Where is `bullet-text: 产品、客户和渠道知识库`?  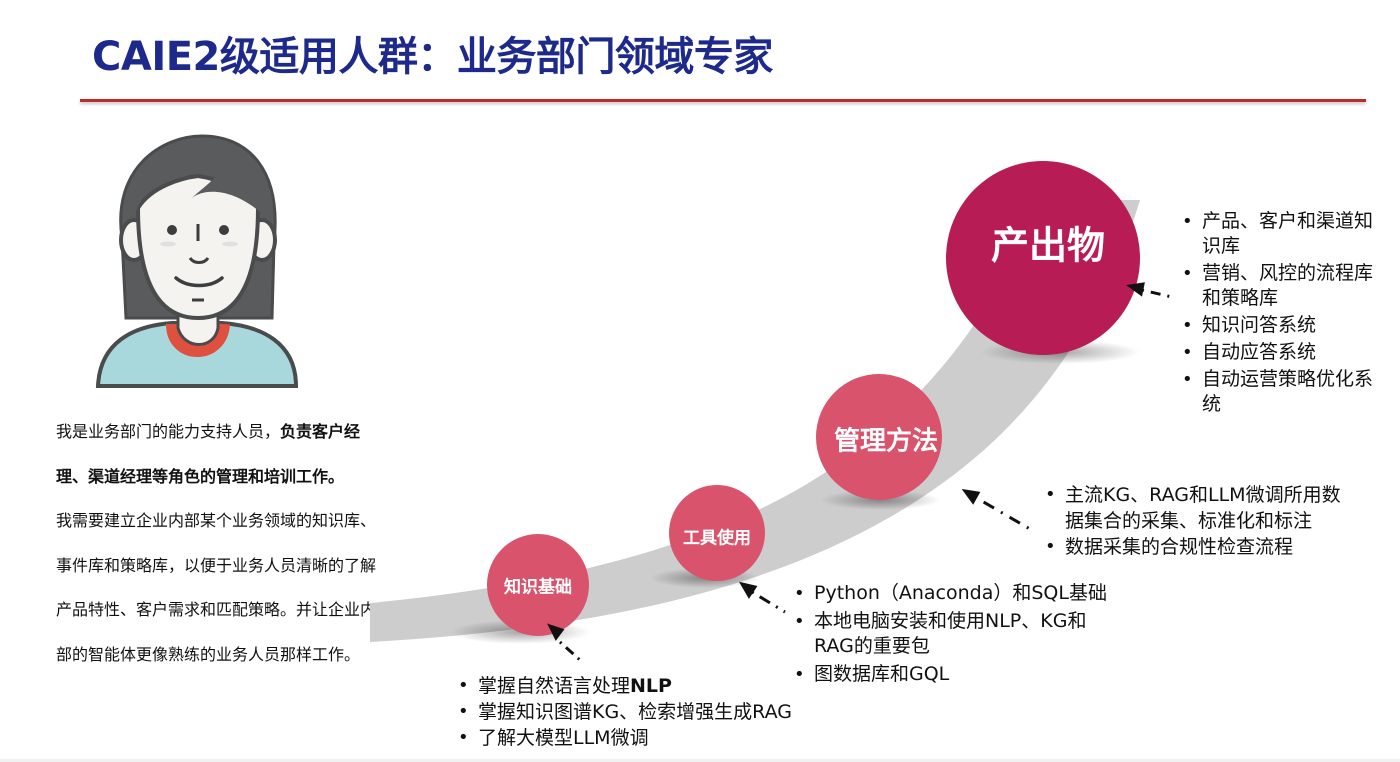 bullet-text: 产品、客户和渠道知识库 is located at coordinates (1288, 233).